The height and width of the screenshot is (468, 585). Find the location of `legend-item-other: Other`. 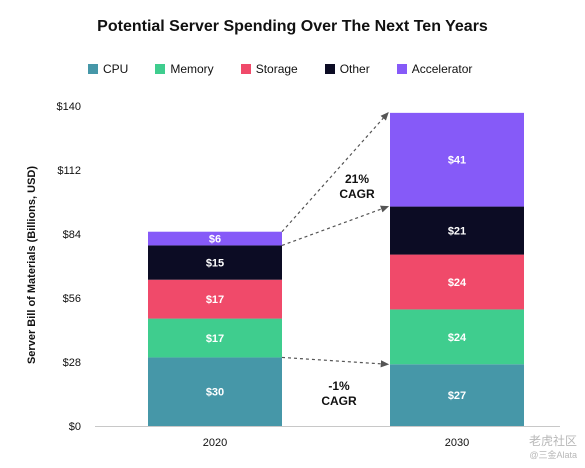

legend-item-other: Other is located at coordinates (347, 69).